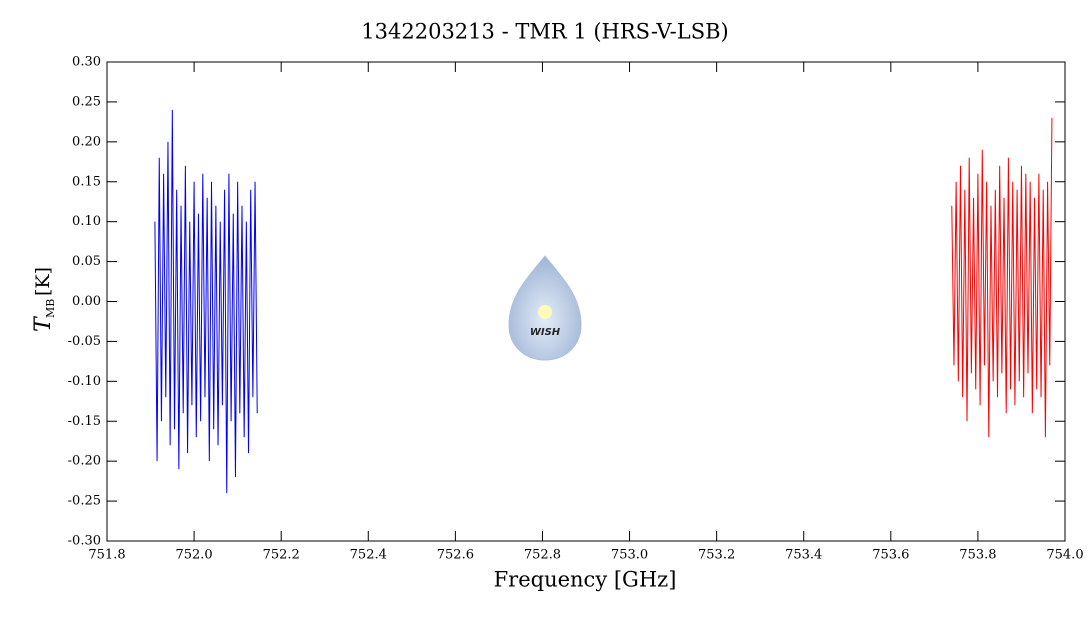  Describe the element at coordinates (542, 555) in the screenshot. I see `x-tick-label: 752.8` at that location.